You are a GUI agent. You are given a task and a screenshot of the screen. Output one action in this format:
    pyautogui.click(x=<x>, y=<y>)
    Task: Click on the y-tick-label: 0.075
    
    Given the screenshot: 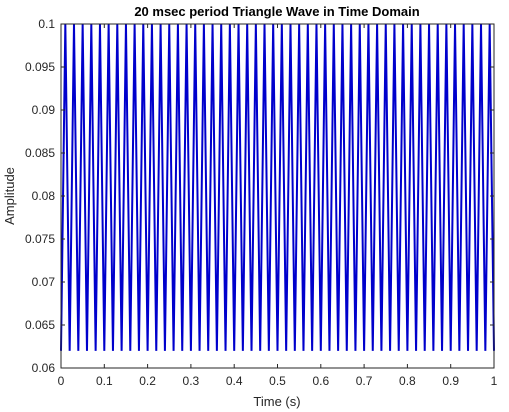 What is the action you would take?
    pyautogui.click(x=40, y=239)
    